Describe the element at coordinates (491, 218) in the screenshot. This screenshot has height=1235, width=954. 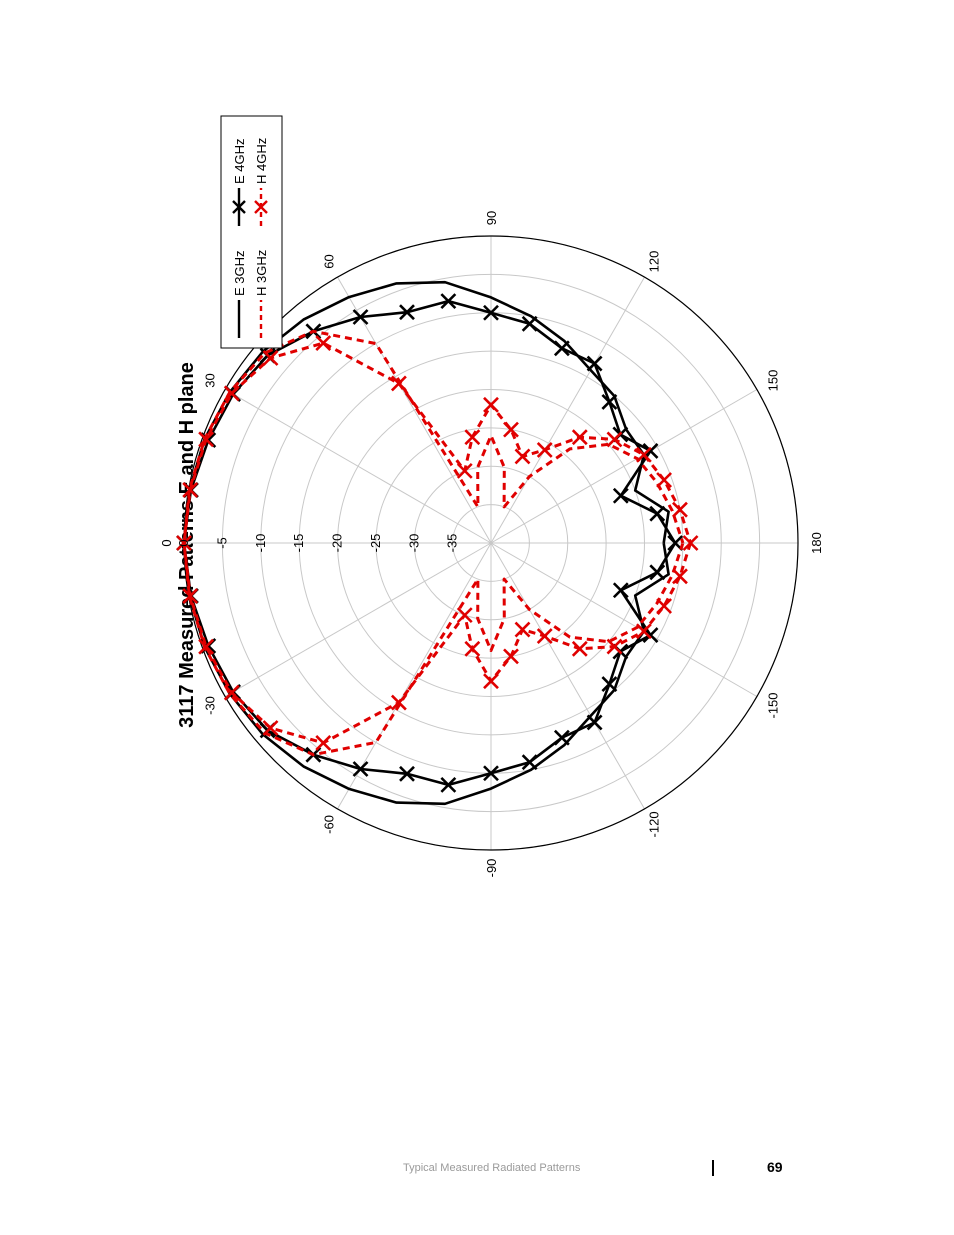
I see `angle-label: 90` at that location.